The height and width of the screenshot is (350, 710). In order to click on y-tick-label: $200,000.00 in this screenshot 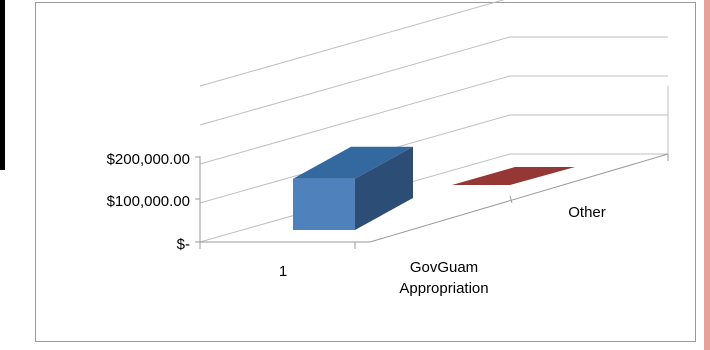, I will do `click(148, 159)`.